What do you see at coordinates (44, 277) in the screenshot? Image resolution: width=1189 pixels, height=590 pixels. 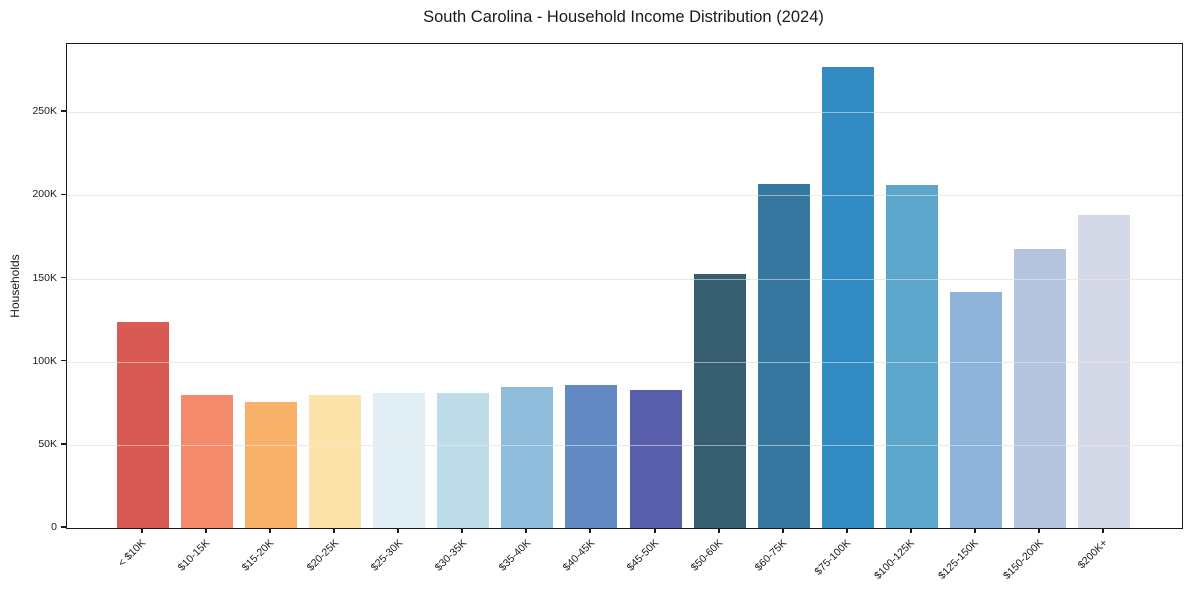 I see `y-tick-label: 150K` at bounding box center [44, 277].